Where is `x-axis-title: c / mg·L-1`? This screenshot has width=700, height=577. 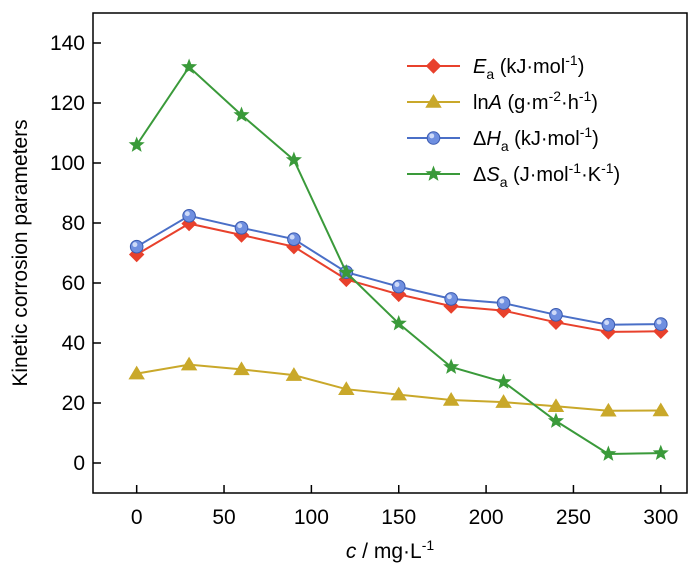
x-axis-title: c / mg·L-1 is located at coordinates (390, 550).